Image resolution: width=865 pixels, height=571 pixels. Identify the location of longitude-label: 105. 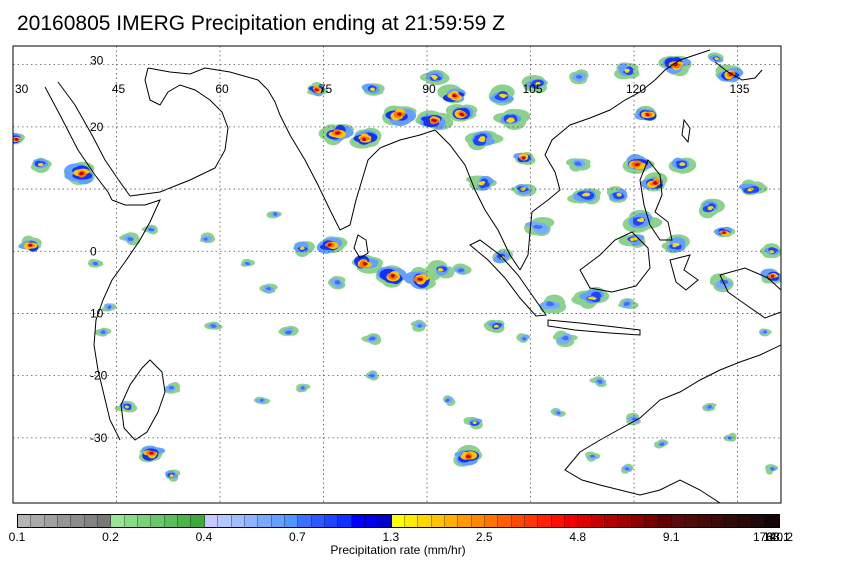
(532, 89).